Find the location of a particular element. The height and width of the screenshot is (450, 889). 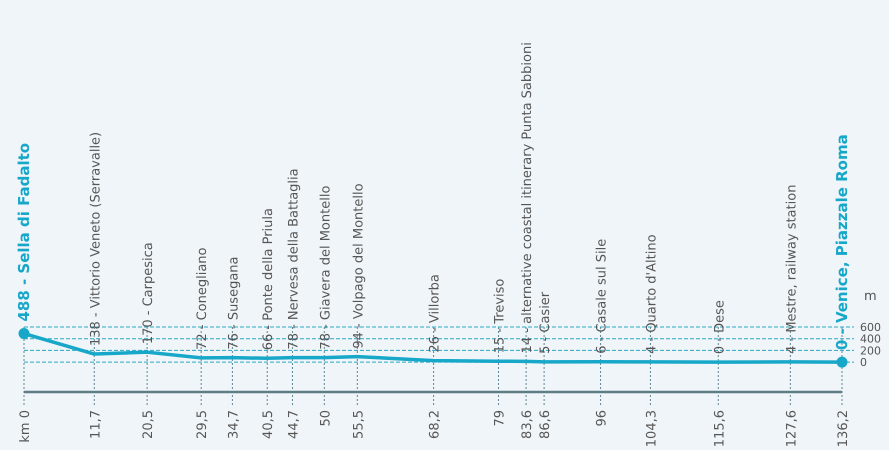

annotation: 5 - Casier is located at coordinates (546, 322).